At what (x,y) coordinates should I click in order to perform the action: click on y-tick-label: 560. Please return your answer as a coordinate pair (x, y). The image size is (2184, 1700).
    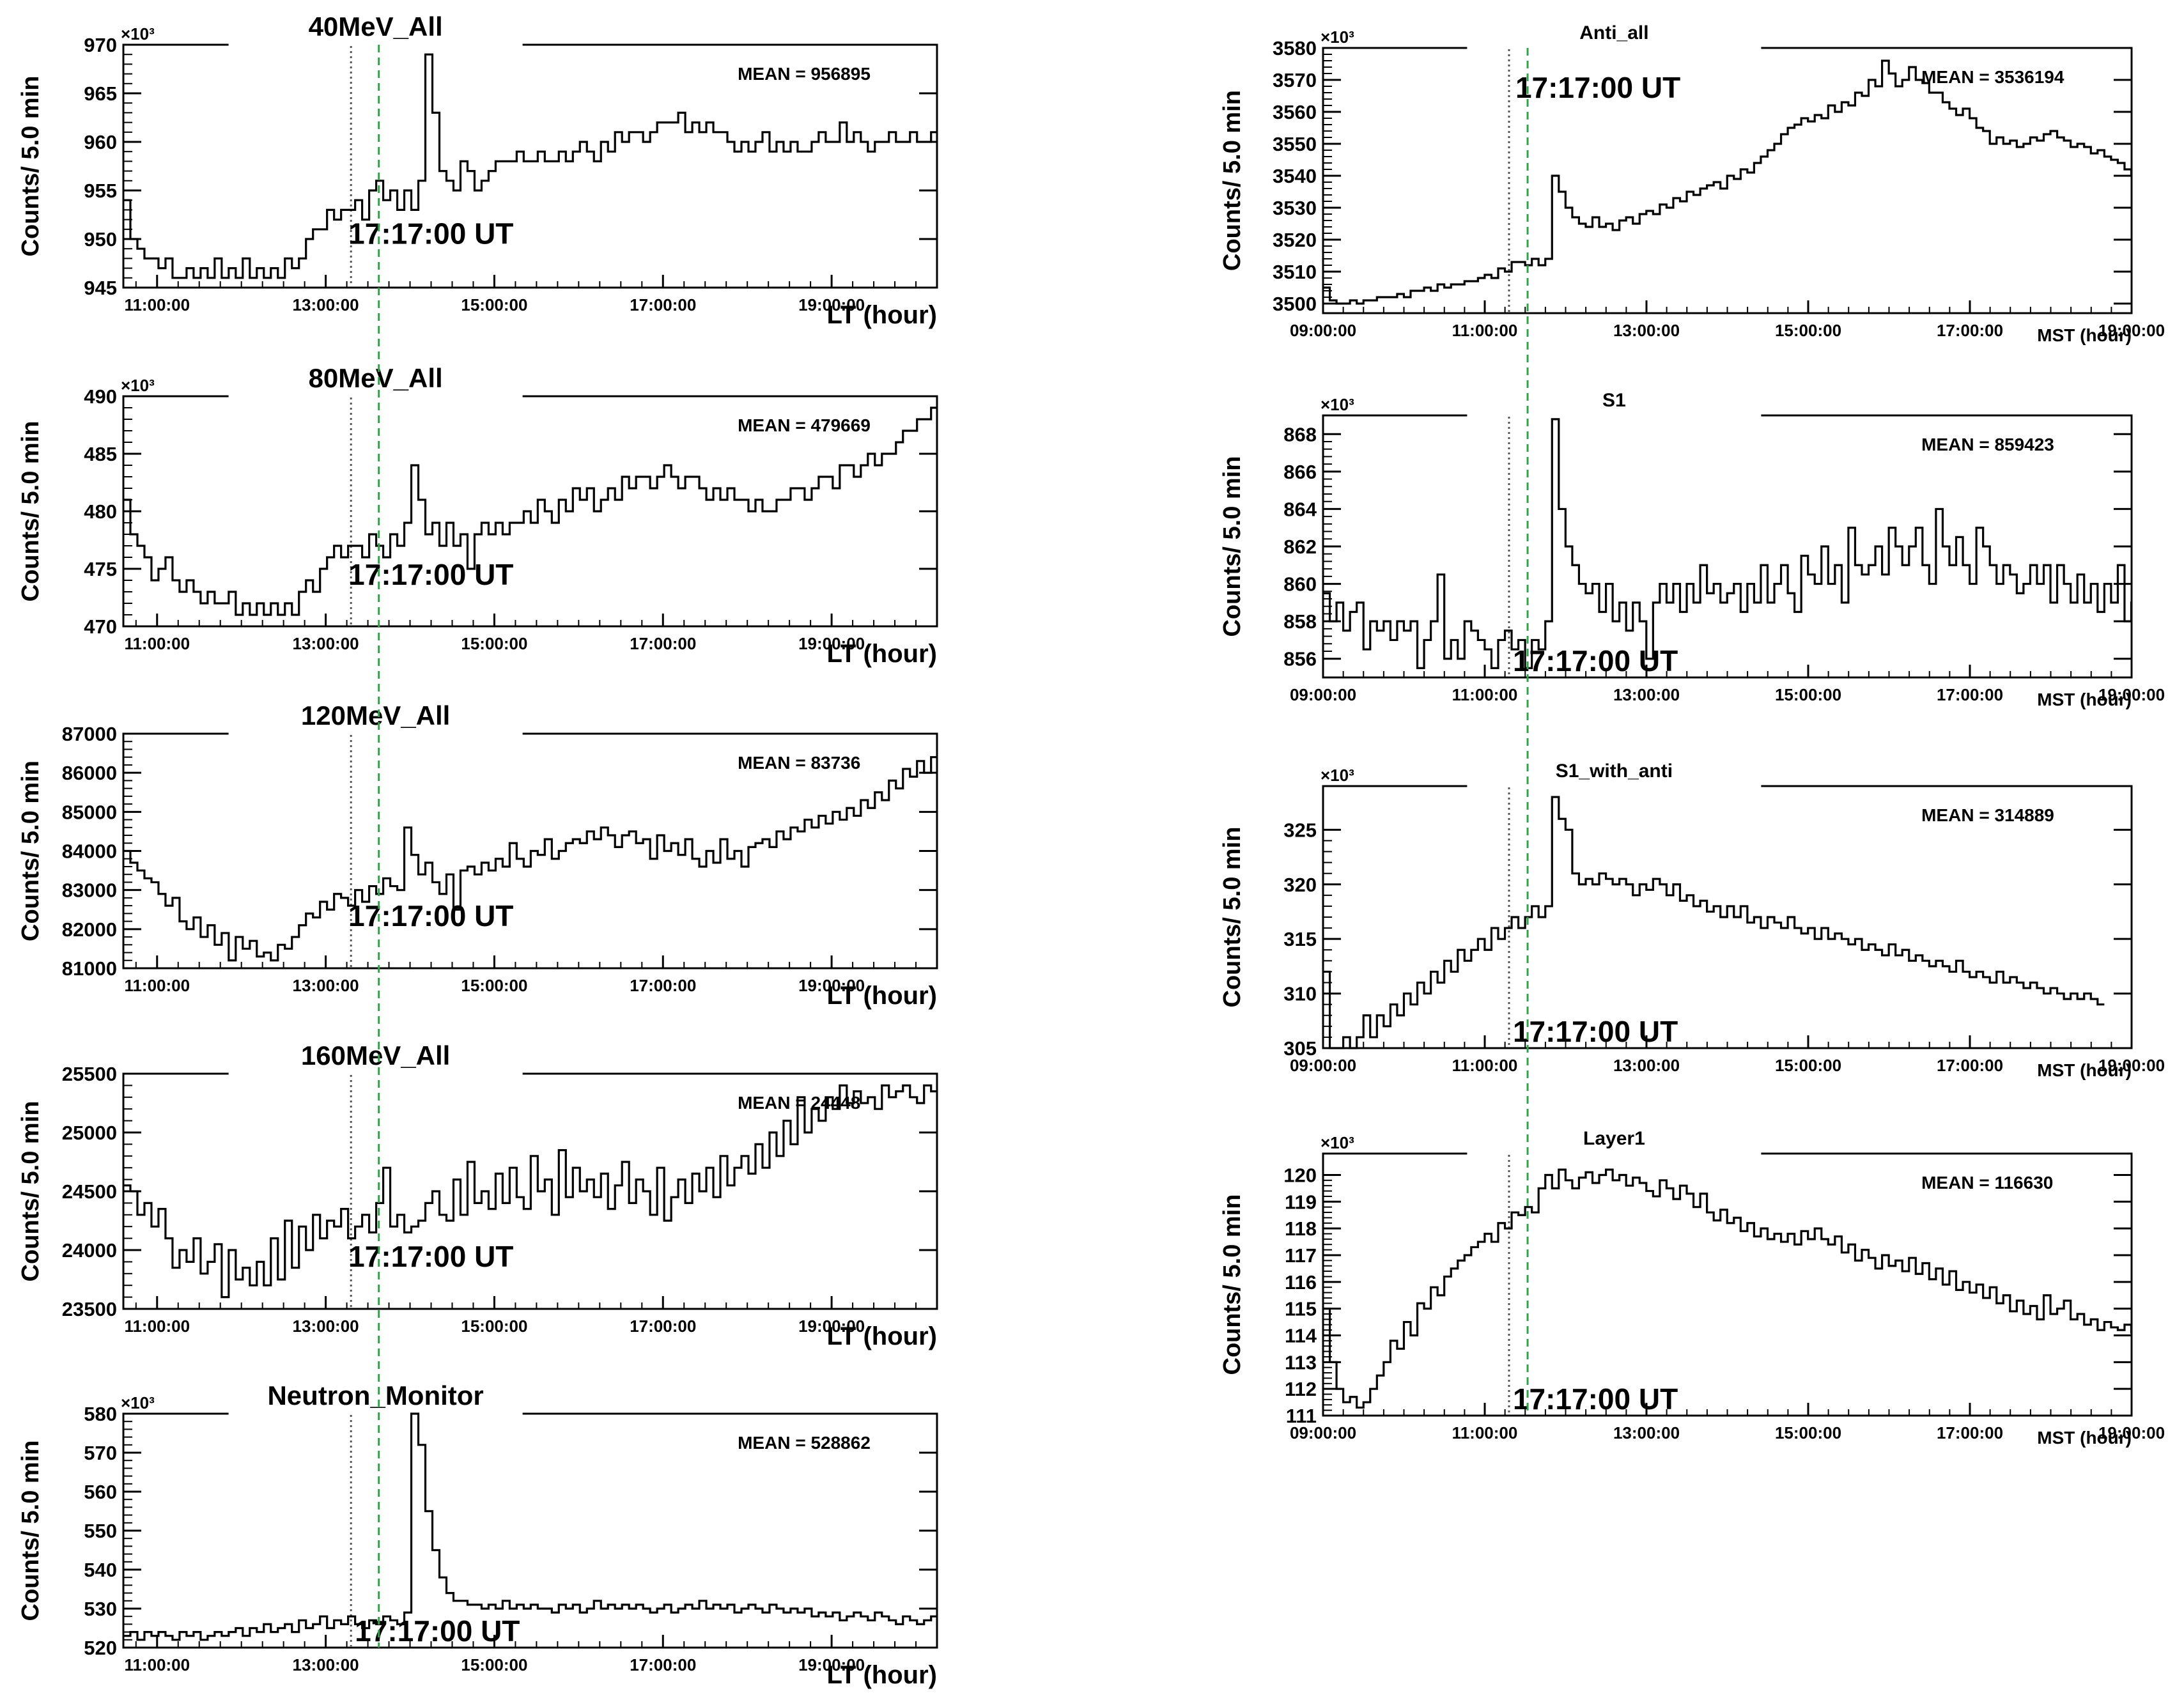
    Looking at the image, I should click on (100, 1492).